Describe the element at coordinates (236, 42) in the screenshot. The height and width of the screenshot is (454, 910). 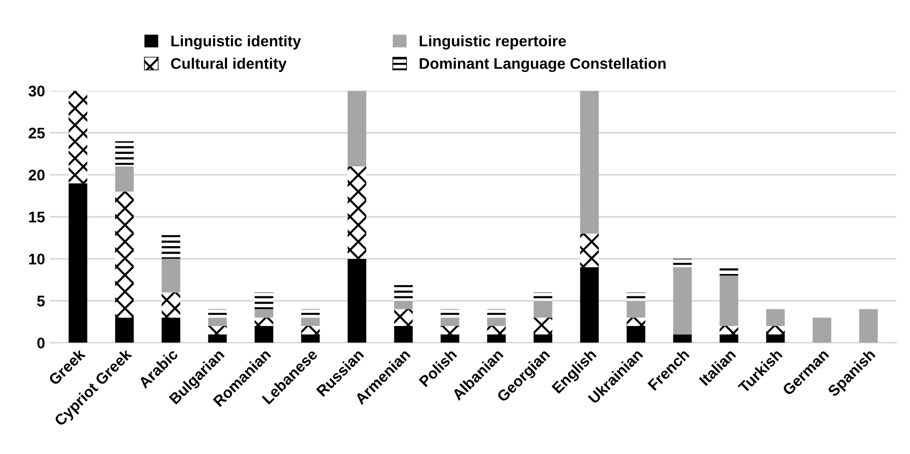
I see `legend-label: Linguistic identity` at that location.